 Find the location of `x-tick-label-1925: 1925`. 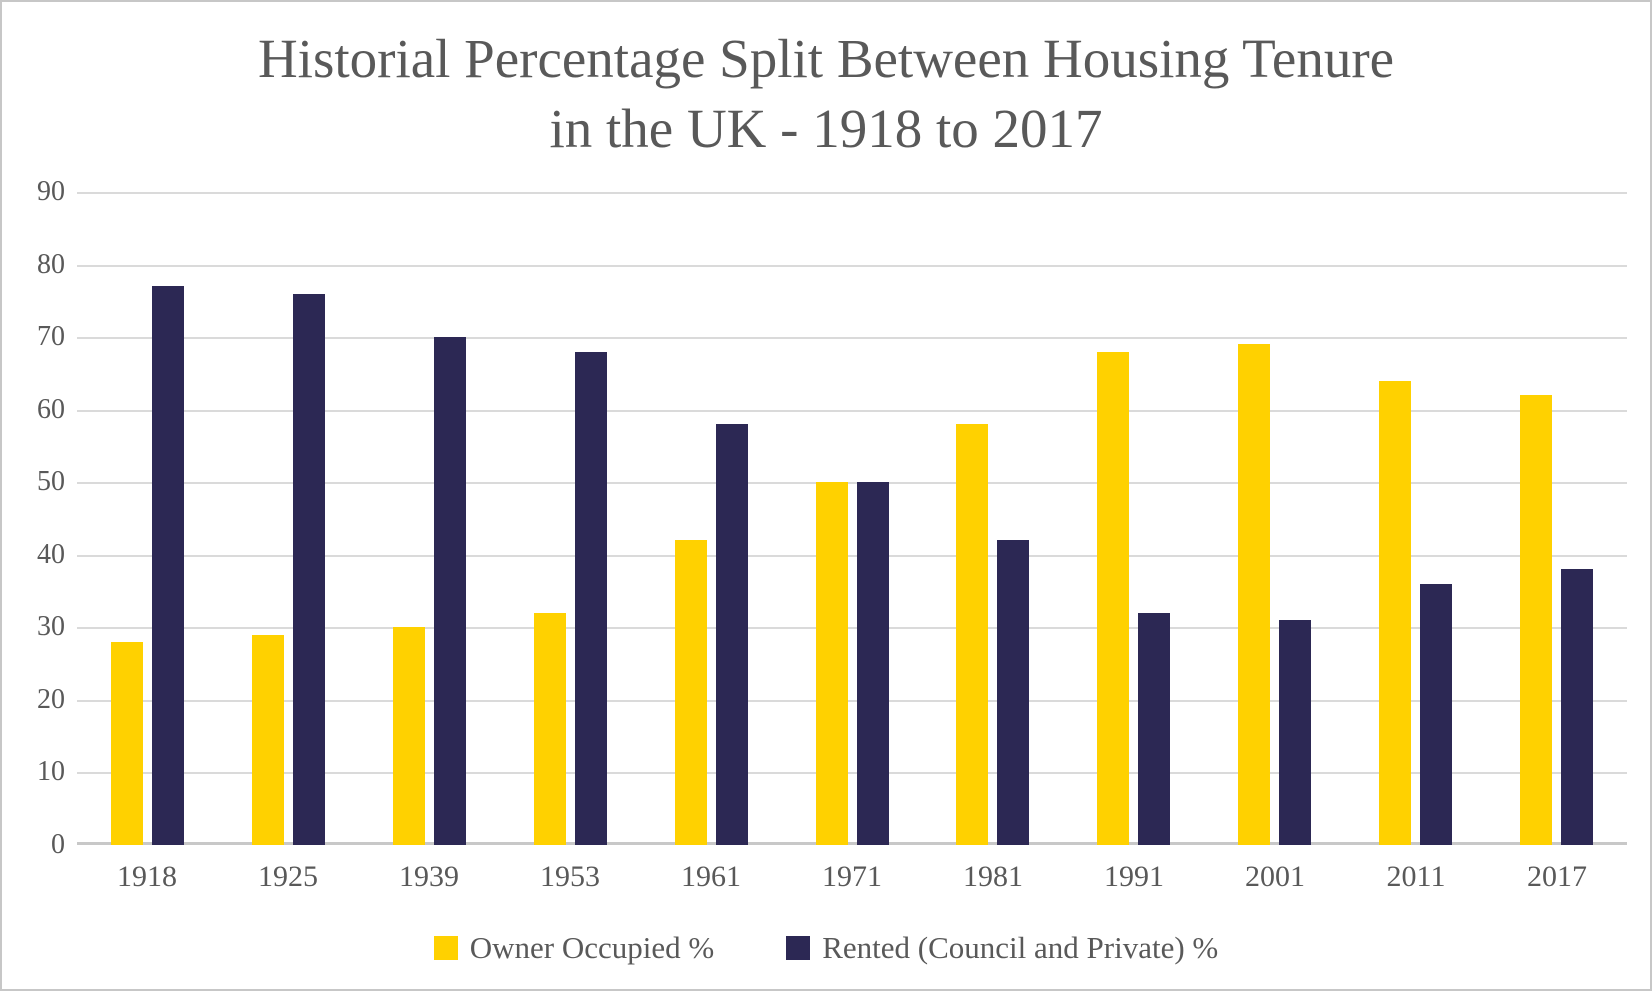

x-tick-label-1925: 1925 is located at coordinates (288, 876).